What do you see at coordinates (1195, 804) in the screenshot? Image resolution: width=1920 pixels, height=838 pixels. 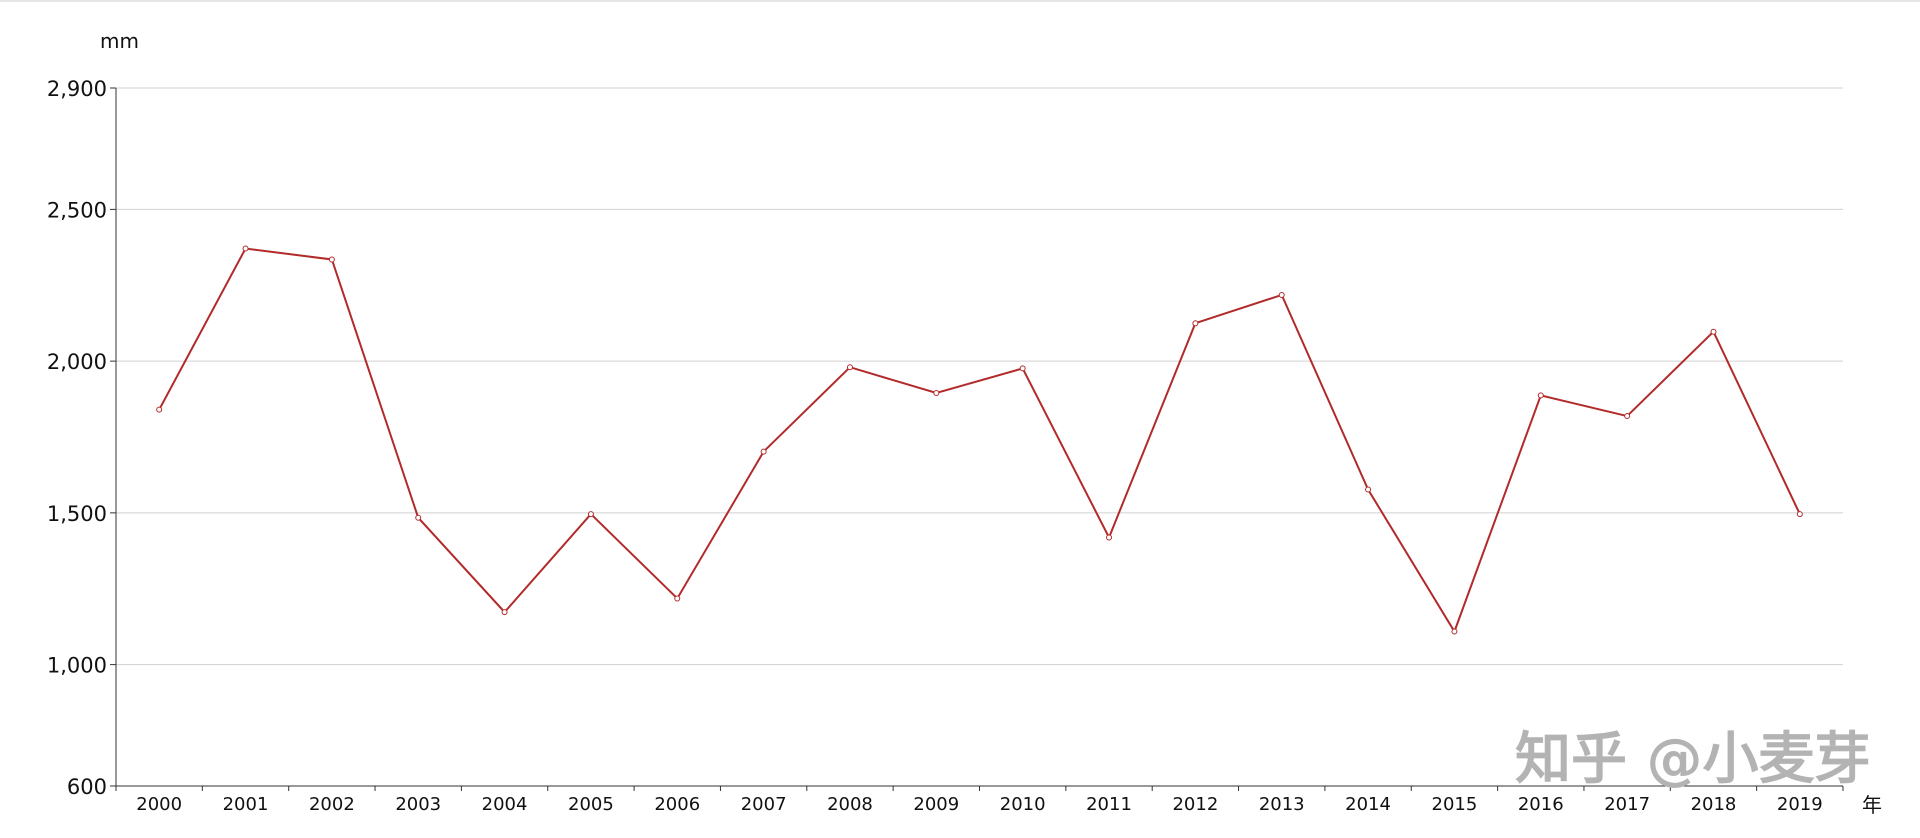 I see `x-tick-label: 2012` at bounding box center [1195, 804].